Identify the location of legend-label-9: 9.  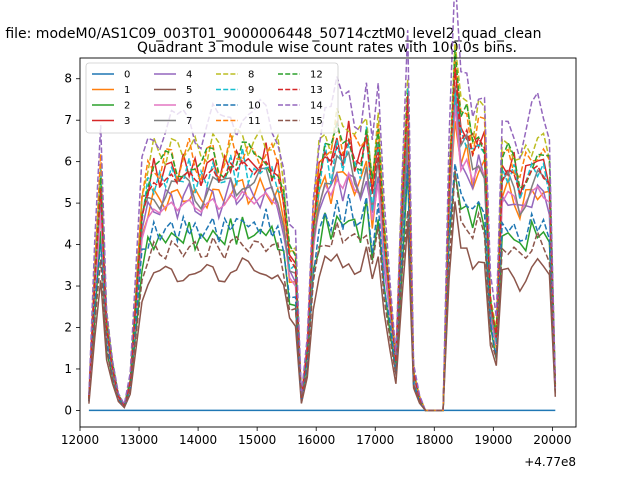
(251, 90).